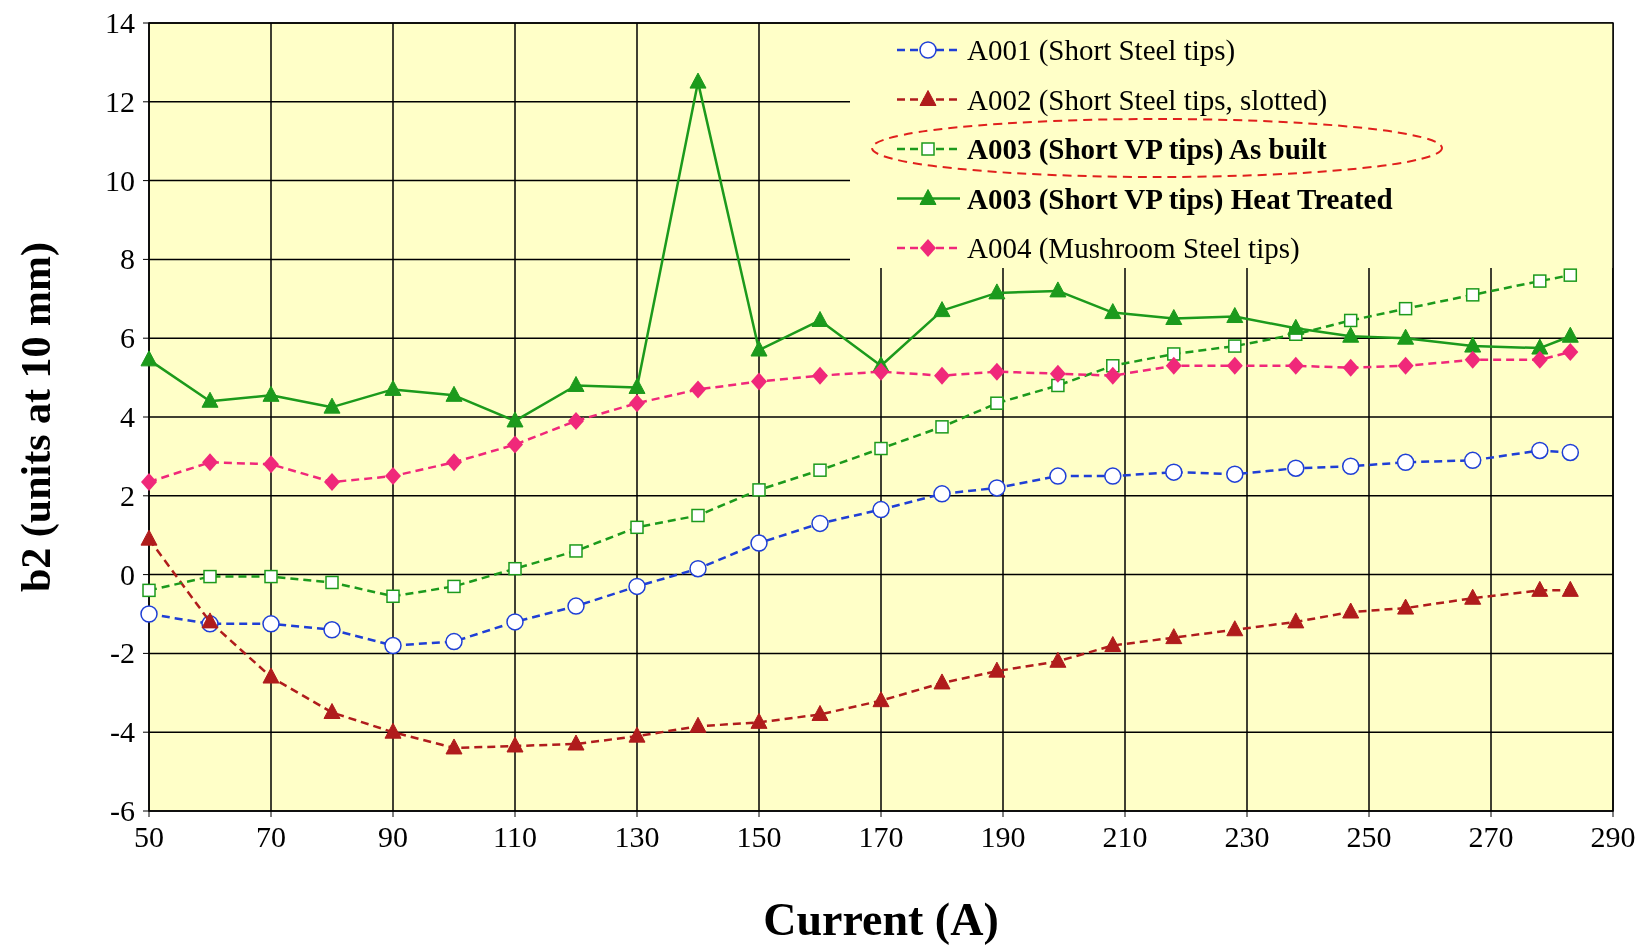 The width and height of the screenshot is (1645, 947). Describe the element at coordinates (127, 574) in the screenshot. I see `y-tick-label: 0` at that location.